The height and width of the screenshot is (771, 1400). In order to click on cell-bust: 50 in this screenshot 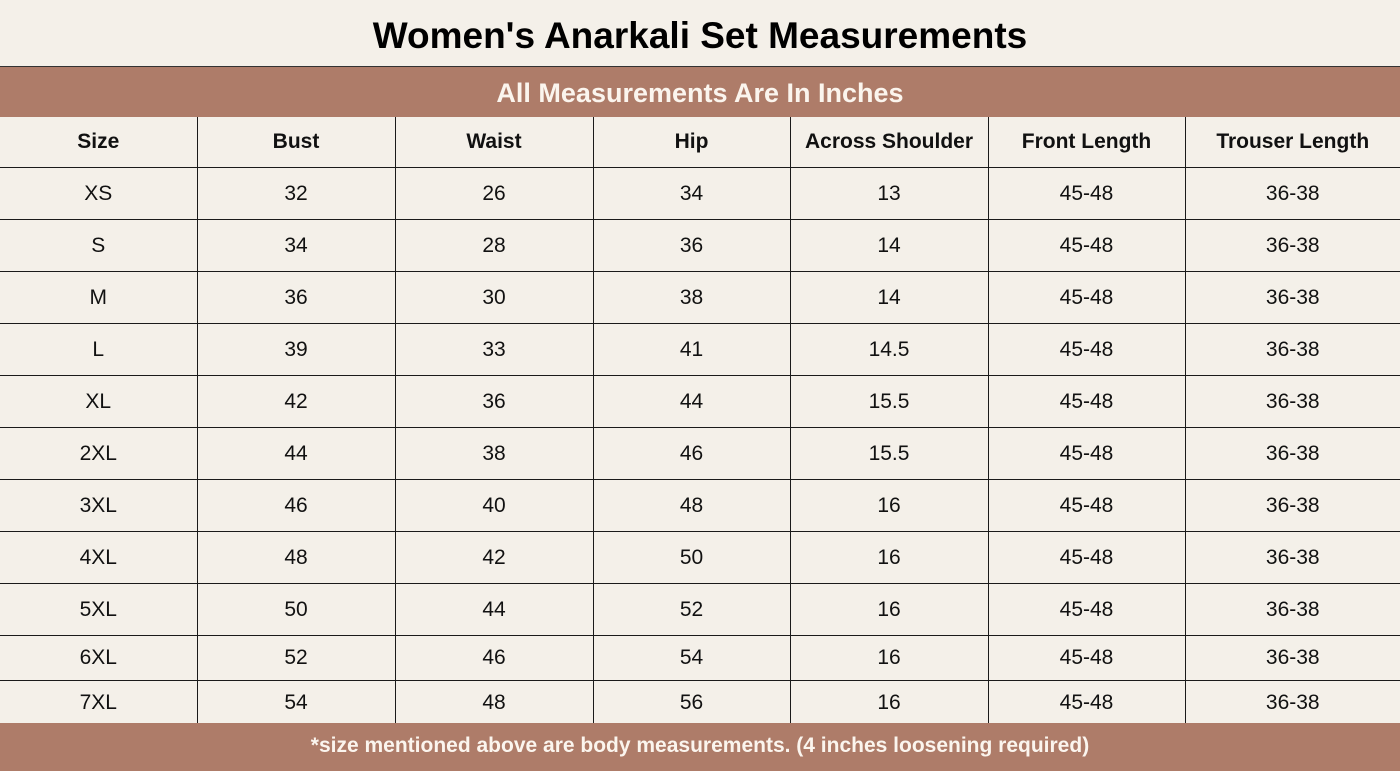, I will do `click(296, 609)`.